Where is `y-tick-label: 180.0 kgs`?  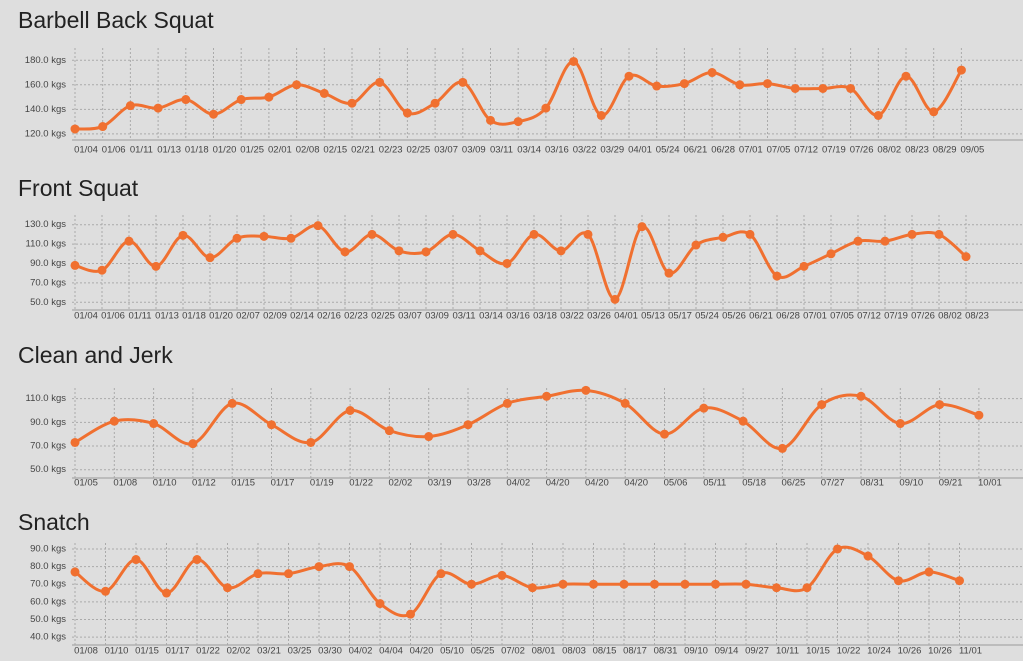 y-tick-label: 180.0 kgs is located at coordinates (45, 60).